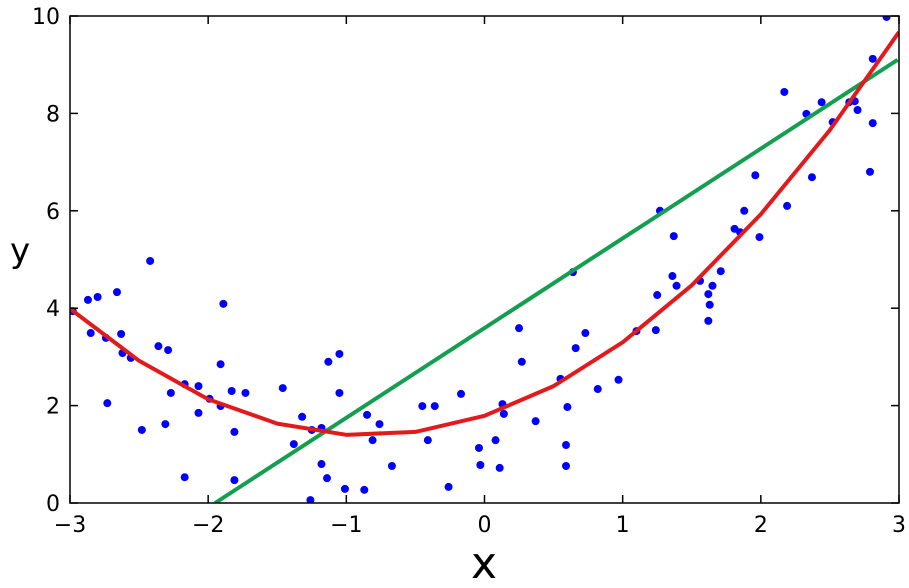 This screenshot has width=909, height=588. I want to click on x-axis-label: x, so click(484, 561).